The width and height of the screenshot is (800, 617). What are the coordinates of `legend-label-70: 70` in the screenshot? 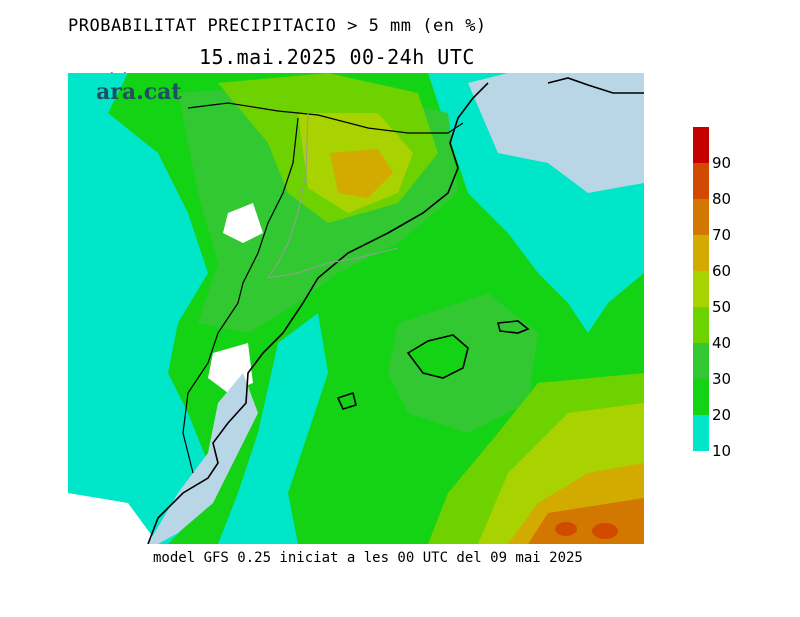 It's located at (722, 235).